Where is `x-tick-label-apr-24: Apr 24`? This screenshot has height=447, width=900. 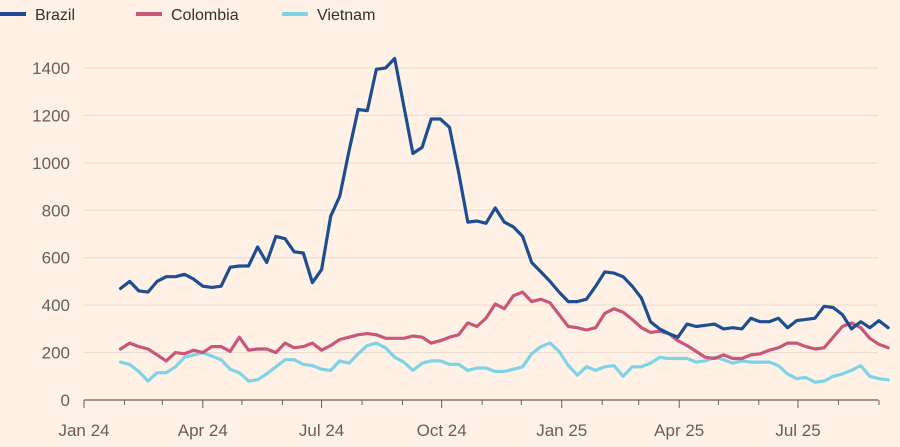 x-tick-label-apr-24: Apr 24 is located at coordinates (203, 430).